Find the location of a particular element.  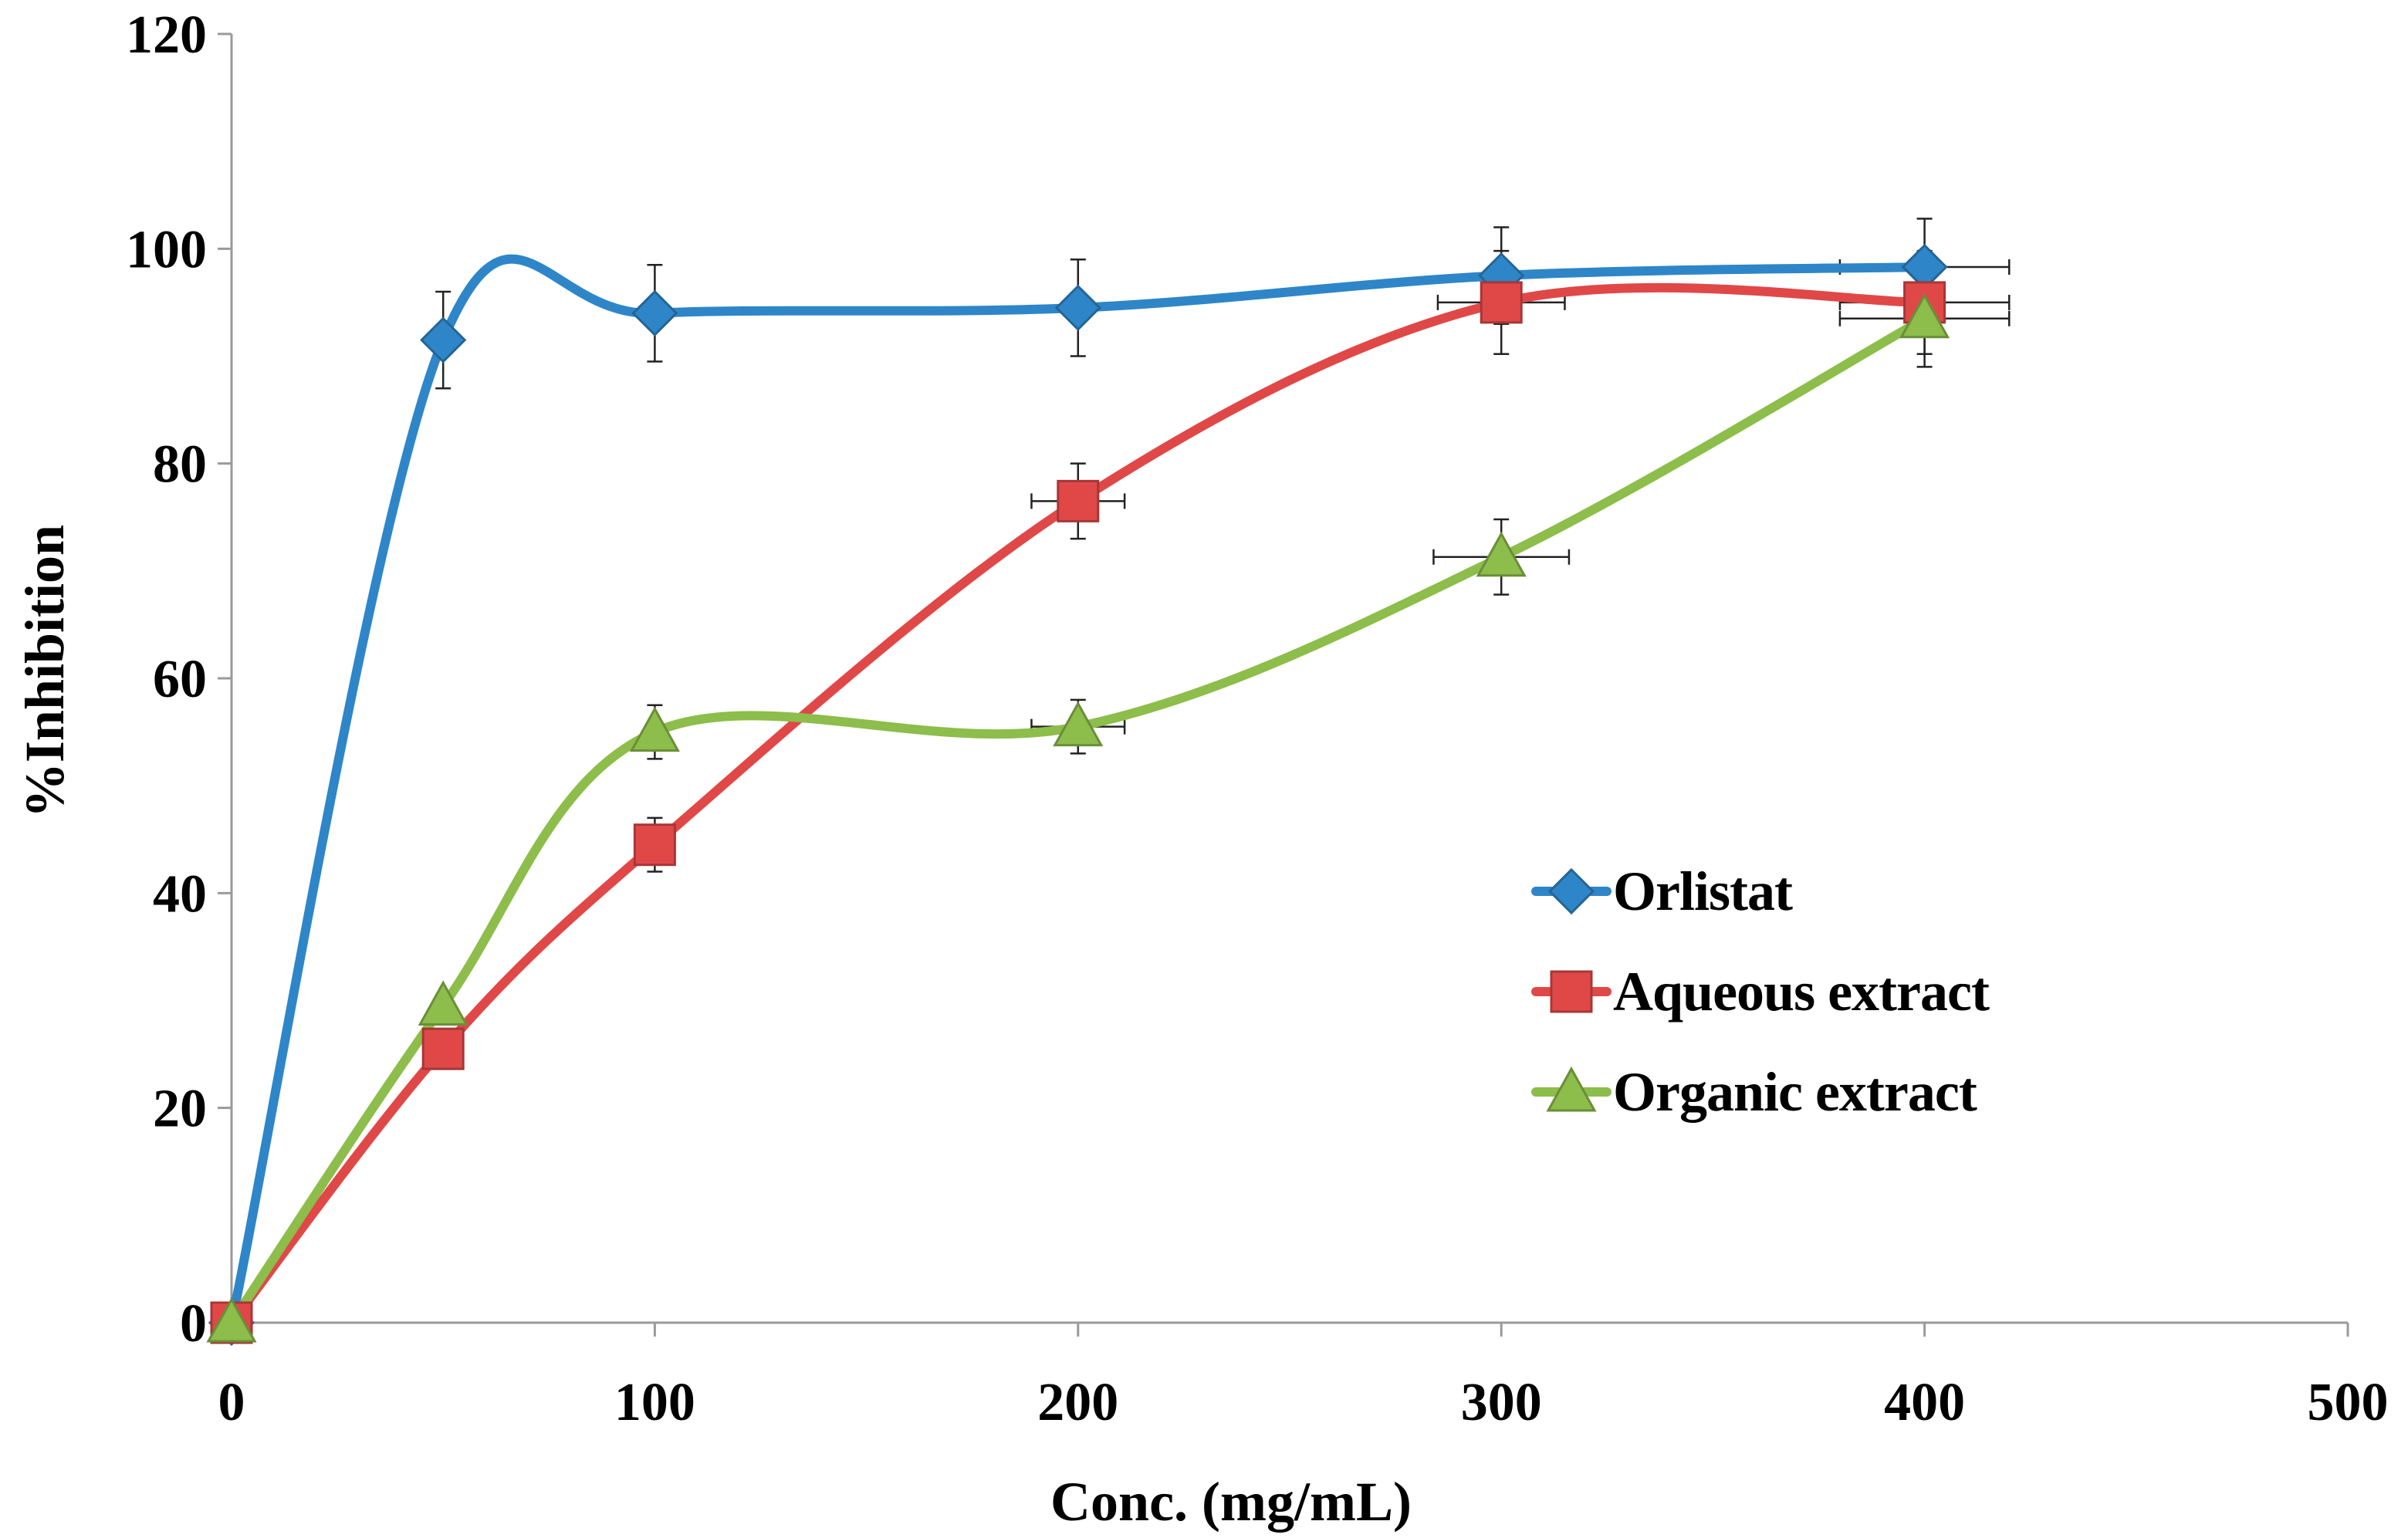

legend-label-aqueous-extract: Aqueous extract is located at coordinates (1802, 992).